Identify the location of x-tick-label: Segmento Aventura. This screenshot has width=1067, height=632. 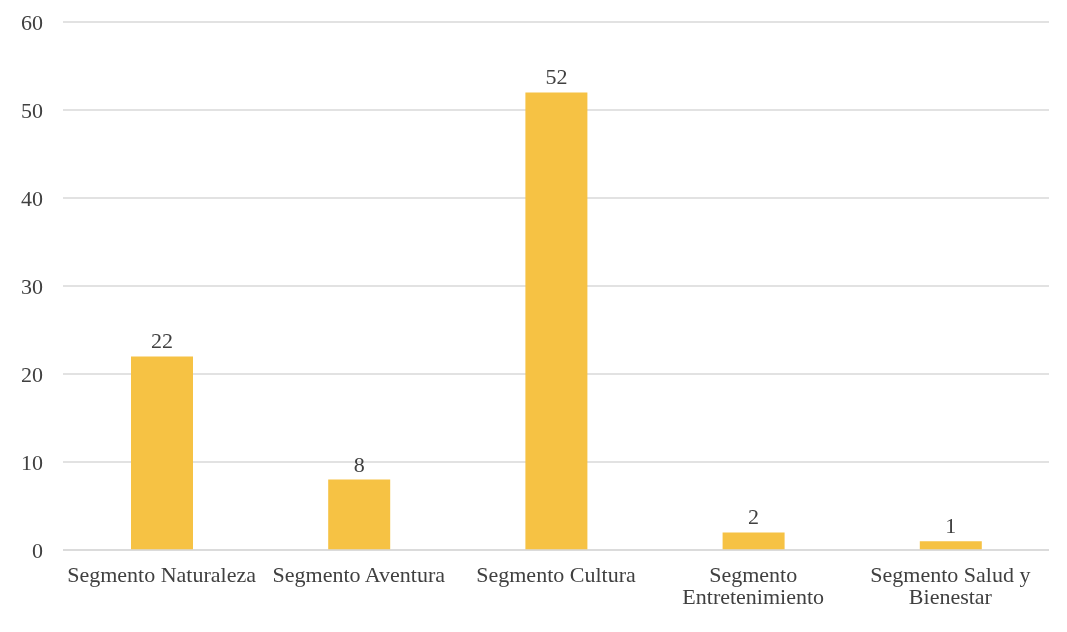
(359, 574).